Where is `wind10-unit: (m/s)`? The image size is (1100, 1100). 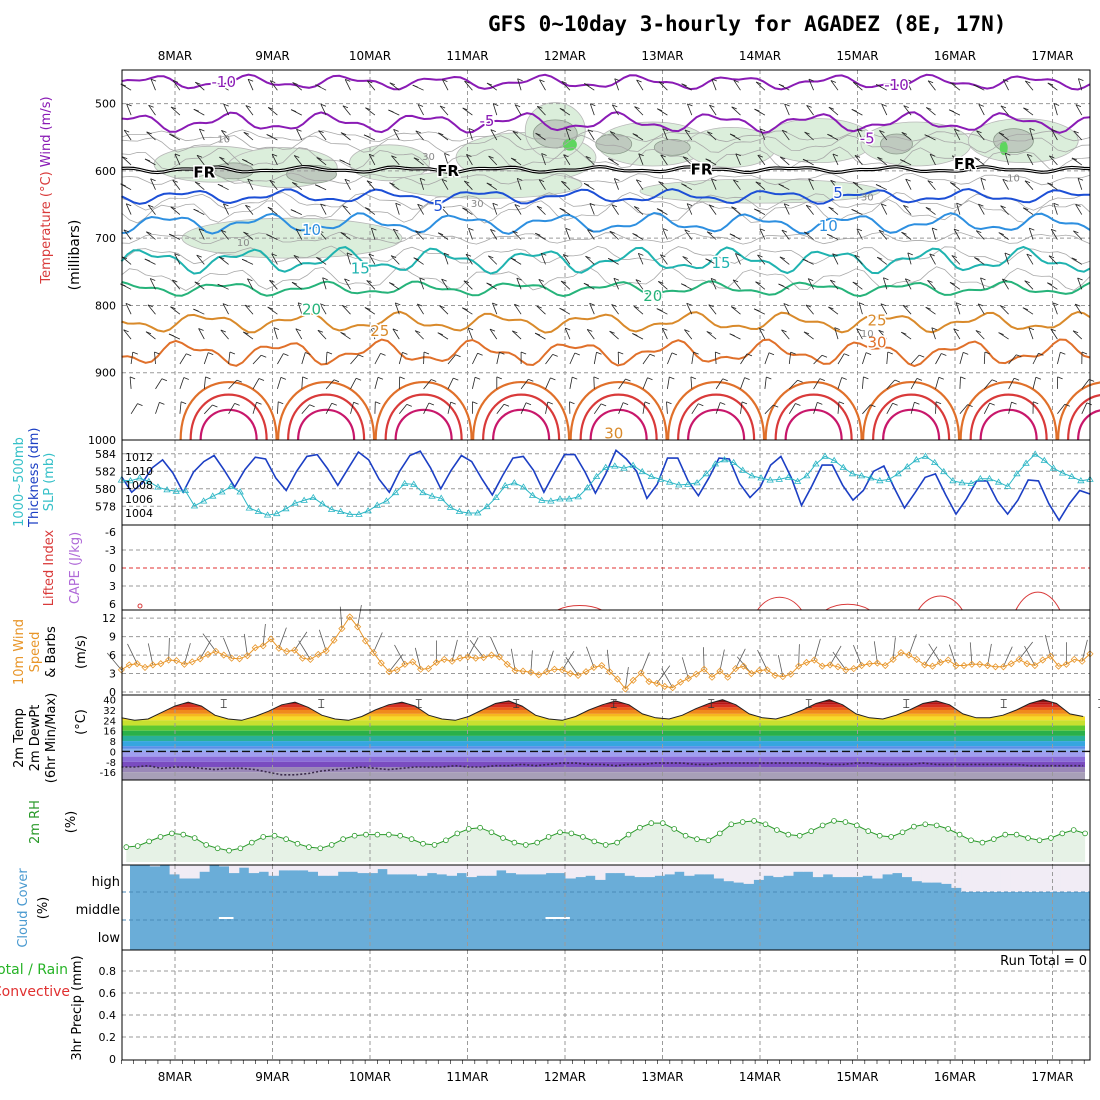 wind10-unit: (m/s) is located at coordinates (81, 652).